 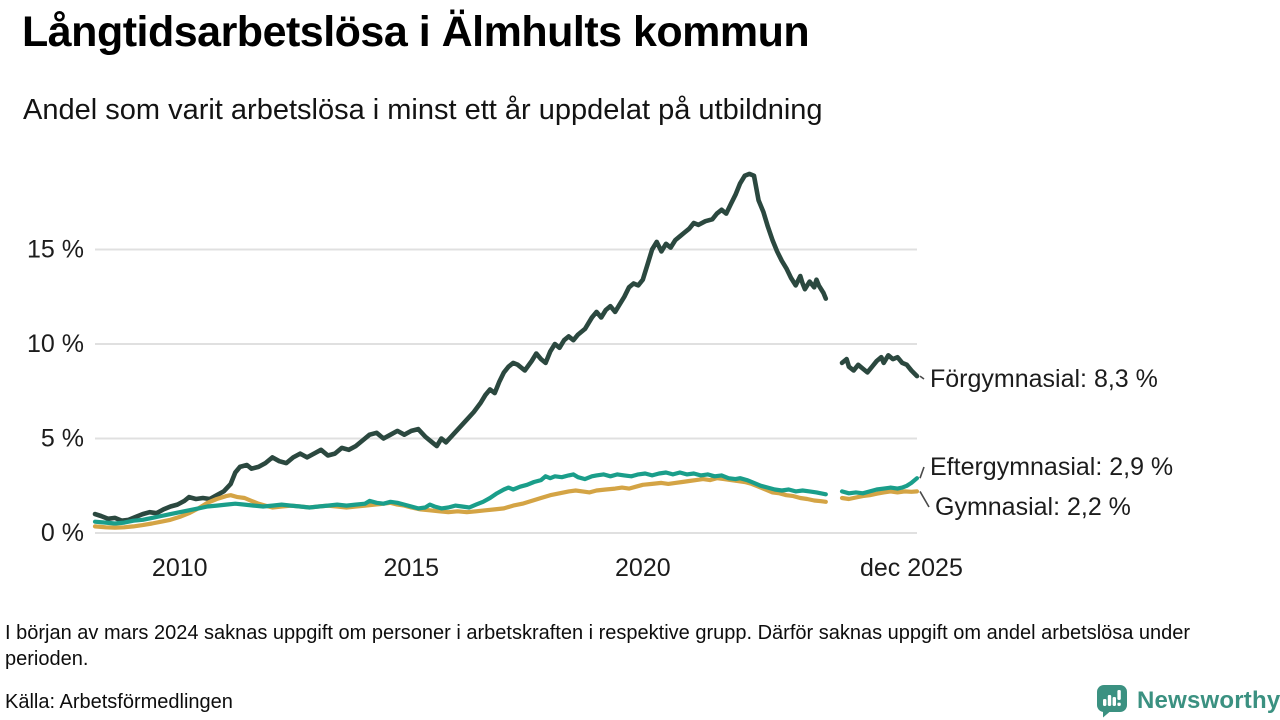 What do you see at coordinates (1051, 467) in the screenshot?
I see `series-end-label-eftergymnasial: Eftergymnasial: 2,9 %` at bounding box center [1051, 467].